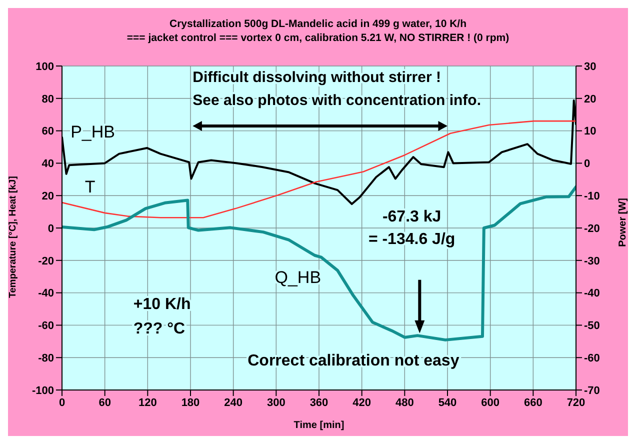 Image resolution: width=636 pixels, height=444 pixels. I want to click on x-tick-label: 480, so click(404, 402).